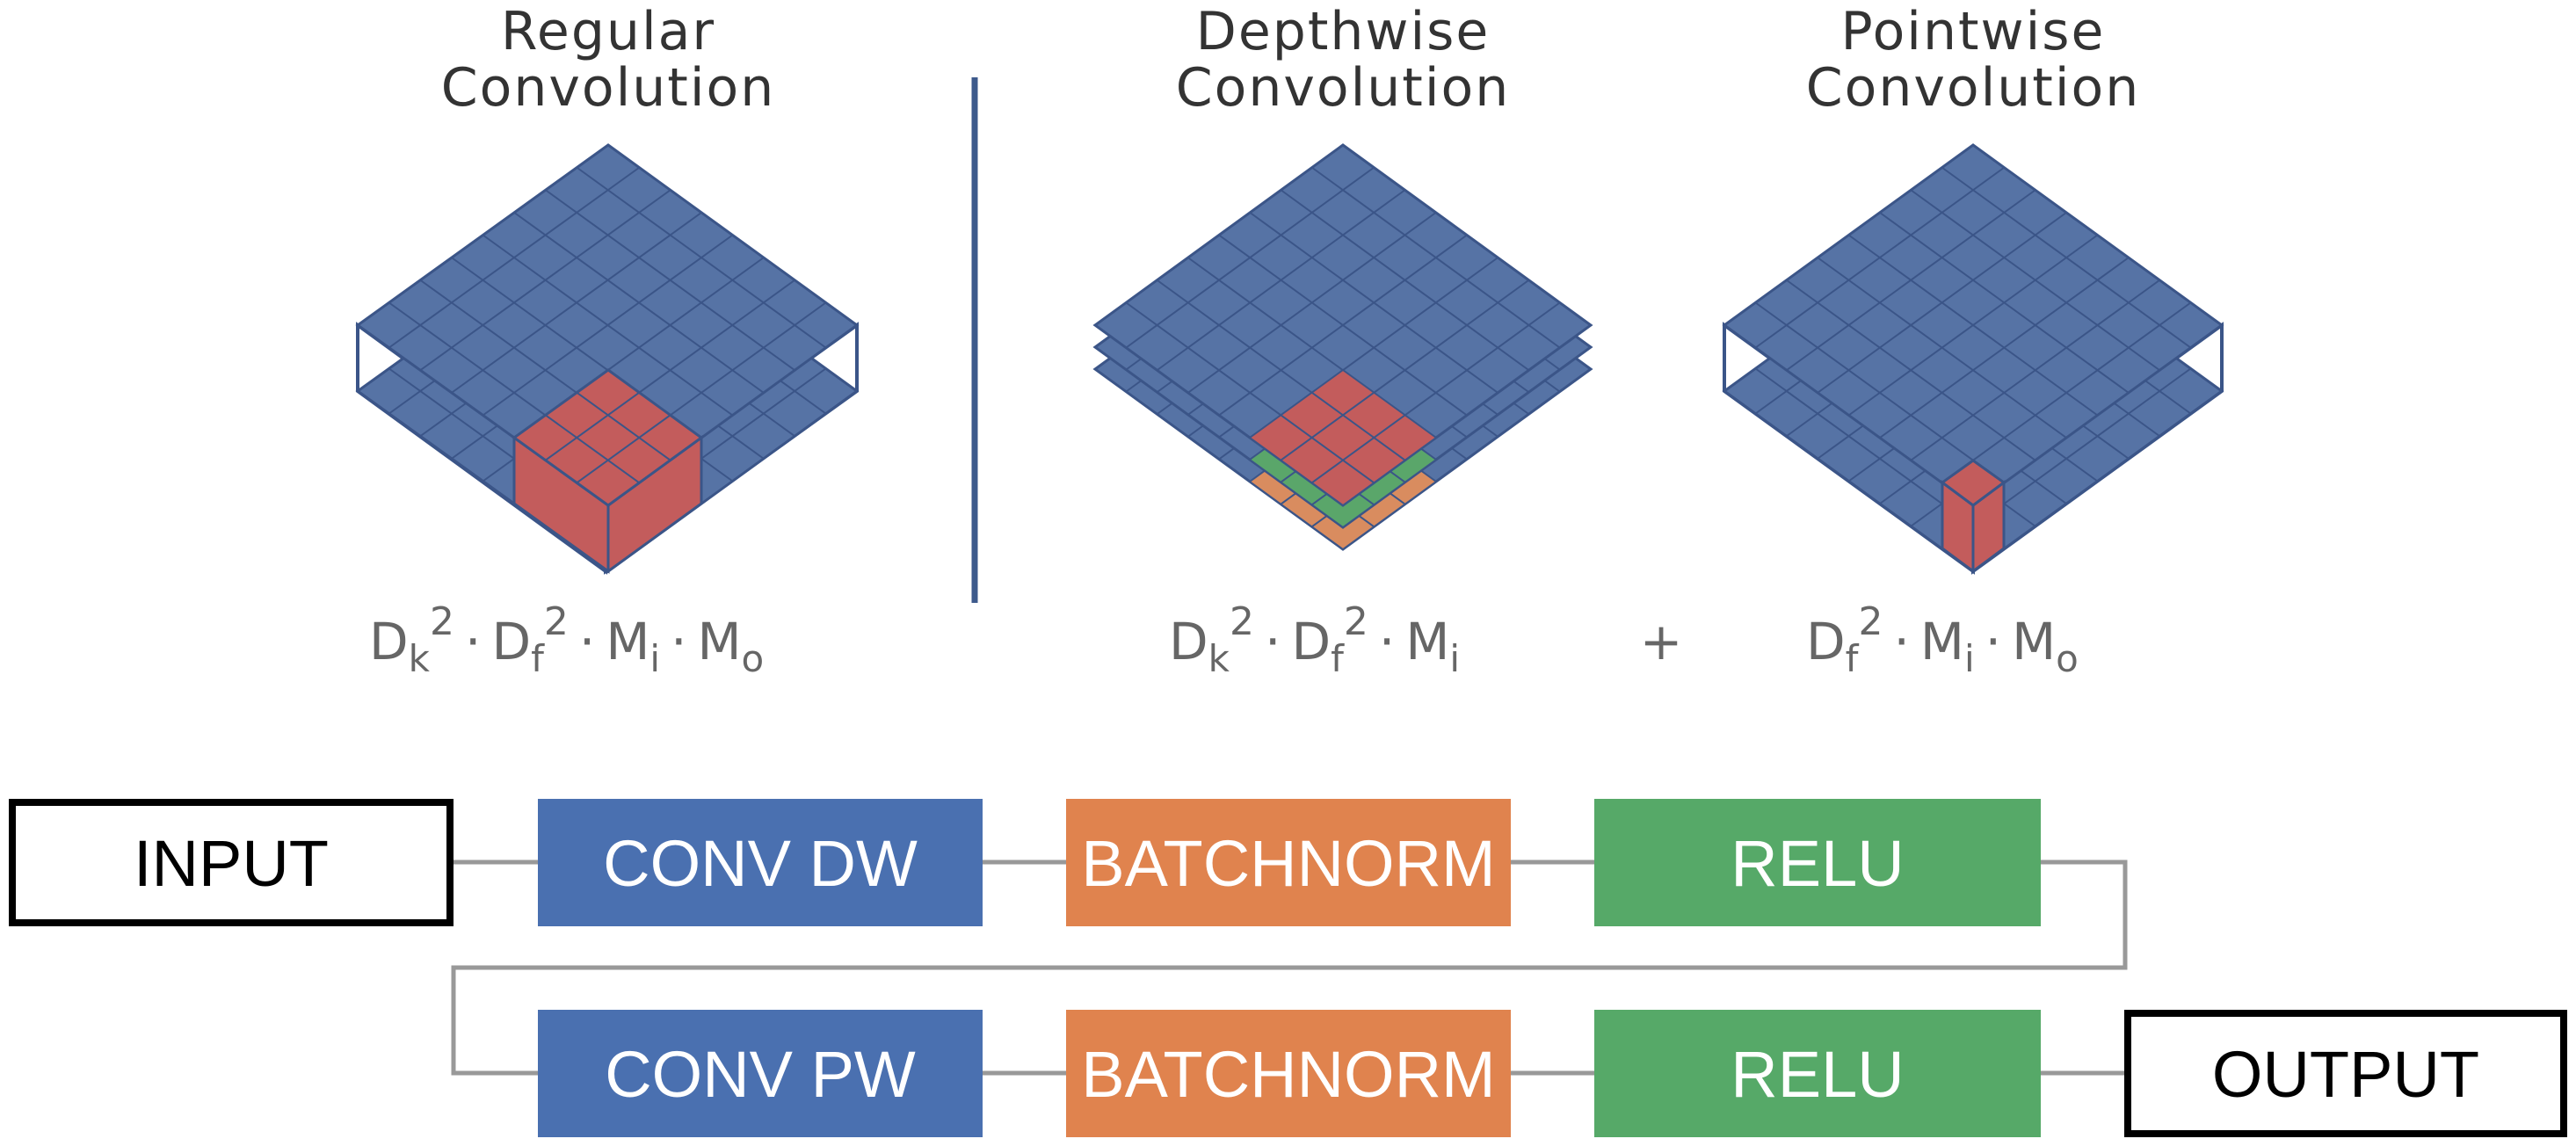  I want to click on pointwise-conv-illustration, so click(1973, 359).